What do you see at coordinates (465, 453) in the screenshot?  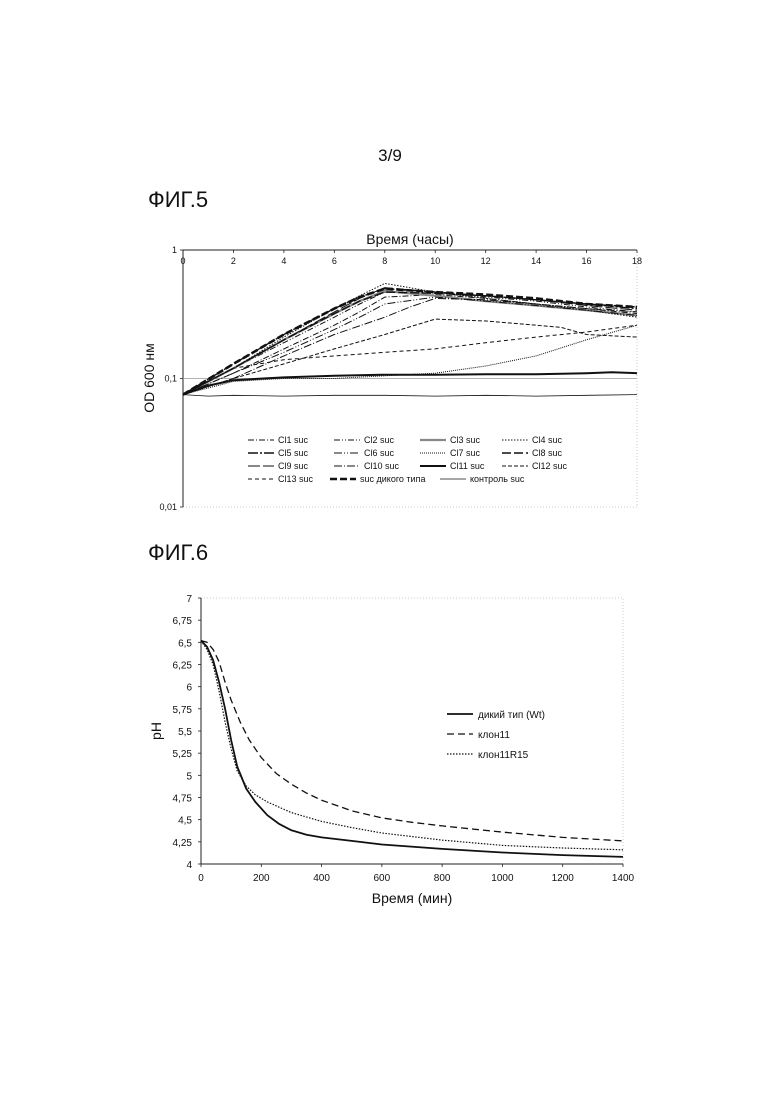 I see `fig5-legend-label-cl7-suc: Cl7 suc` at bounding box center [465, 453].